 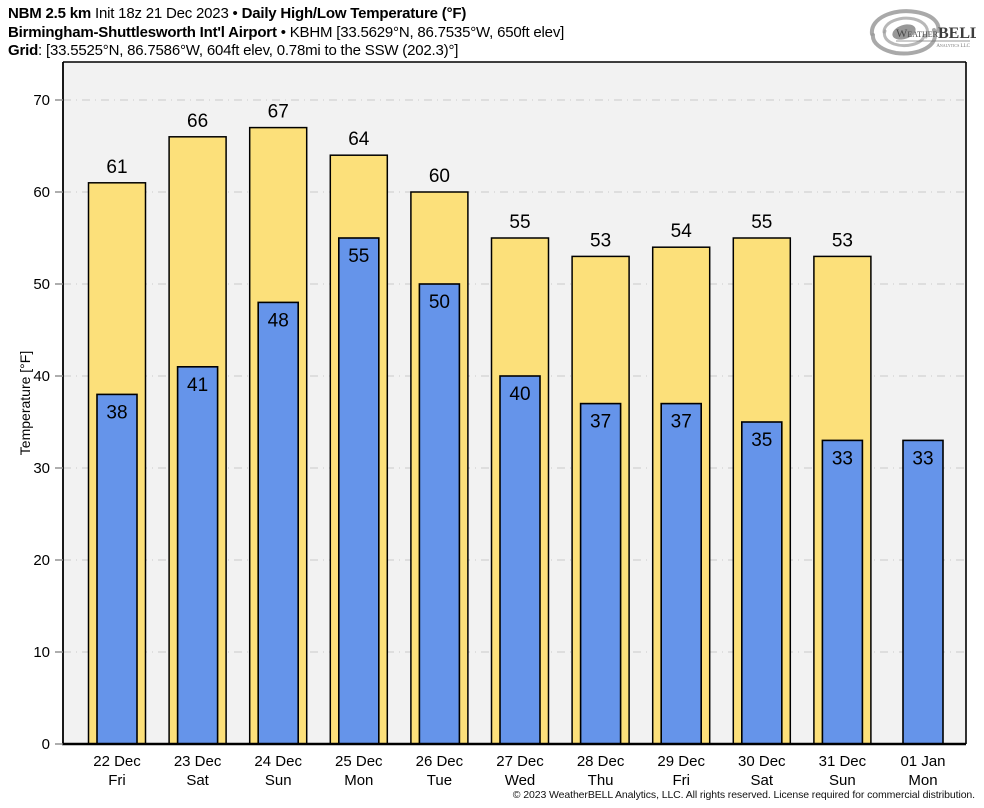 What do you see at coordinates (917, 33) in the screenshot?
I see `logo-wordmark-weather: Weather` at bounding box center [917, 33].